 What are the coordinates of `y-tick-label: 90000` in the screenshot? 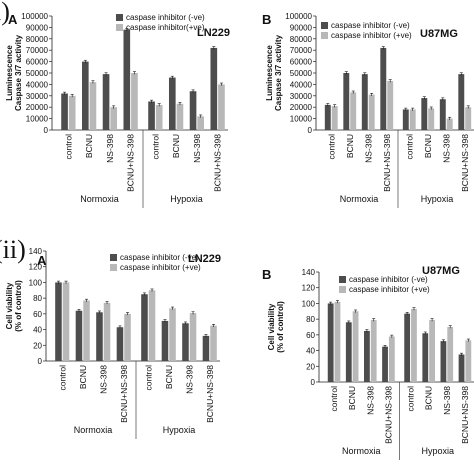 It's located at (301, 27).